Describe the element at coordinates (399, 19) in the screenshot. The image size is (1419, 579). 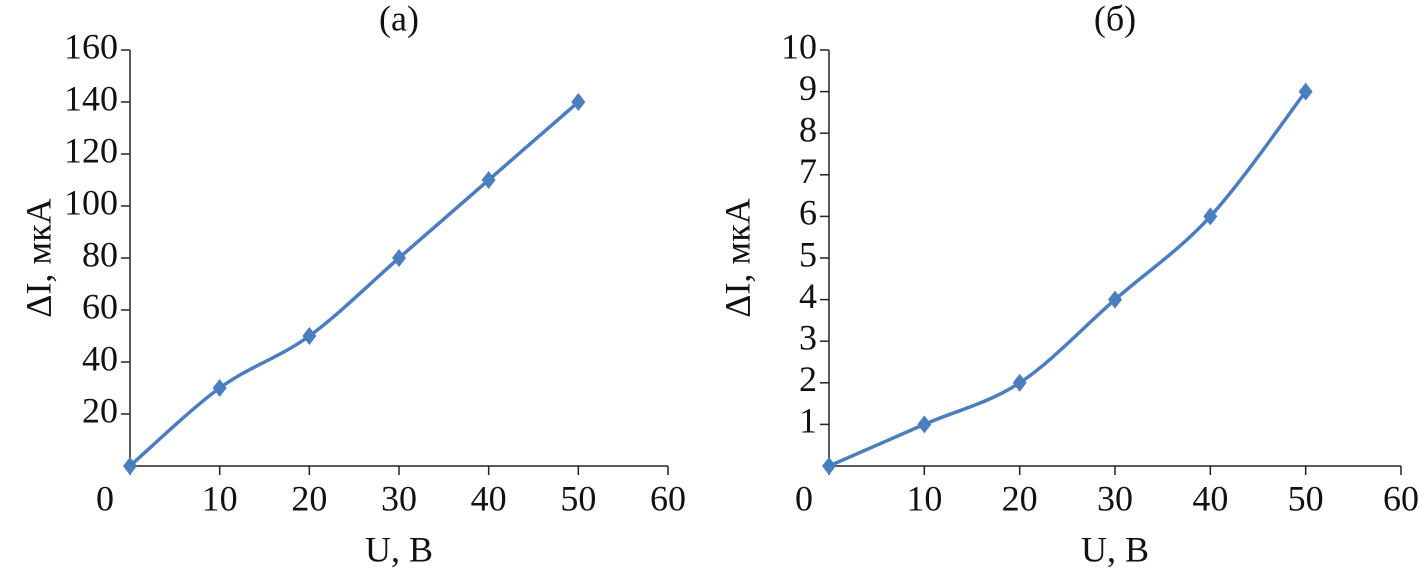
I see `chart-title: (а)` at that location.